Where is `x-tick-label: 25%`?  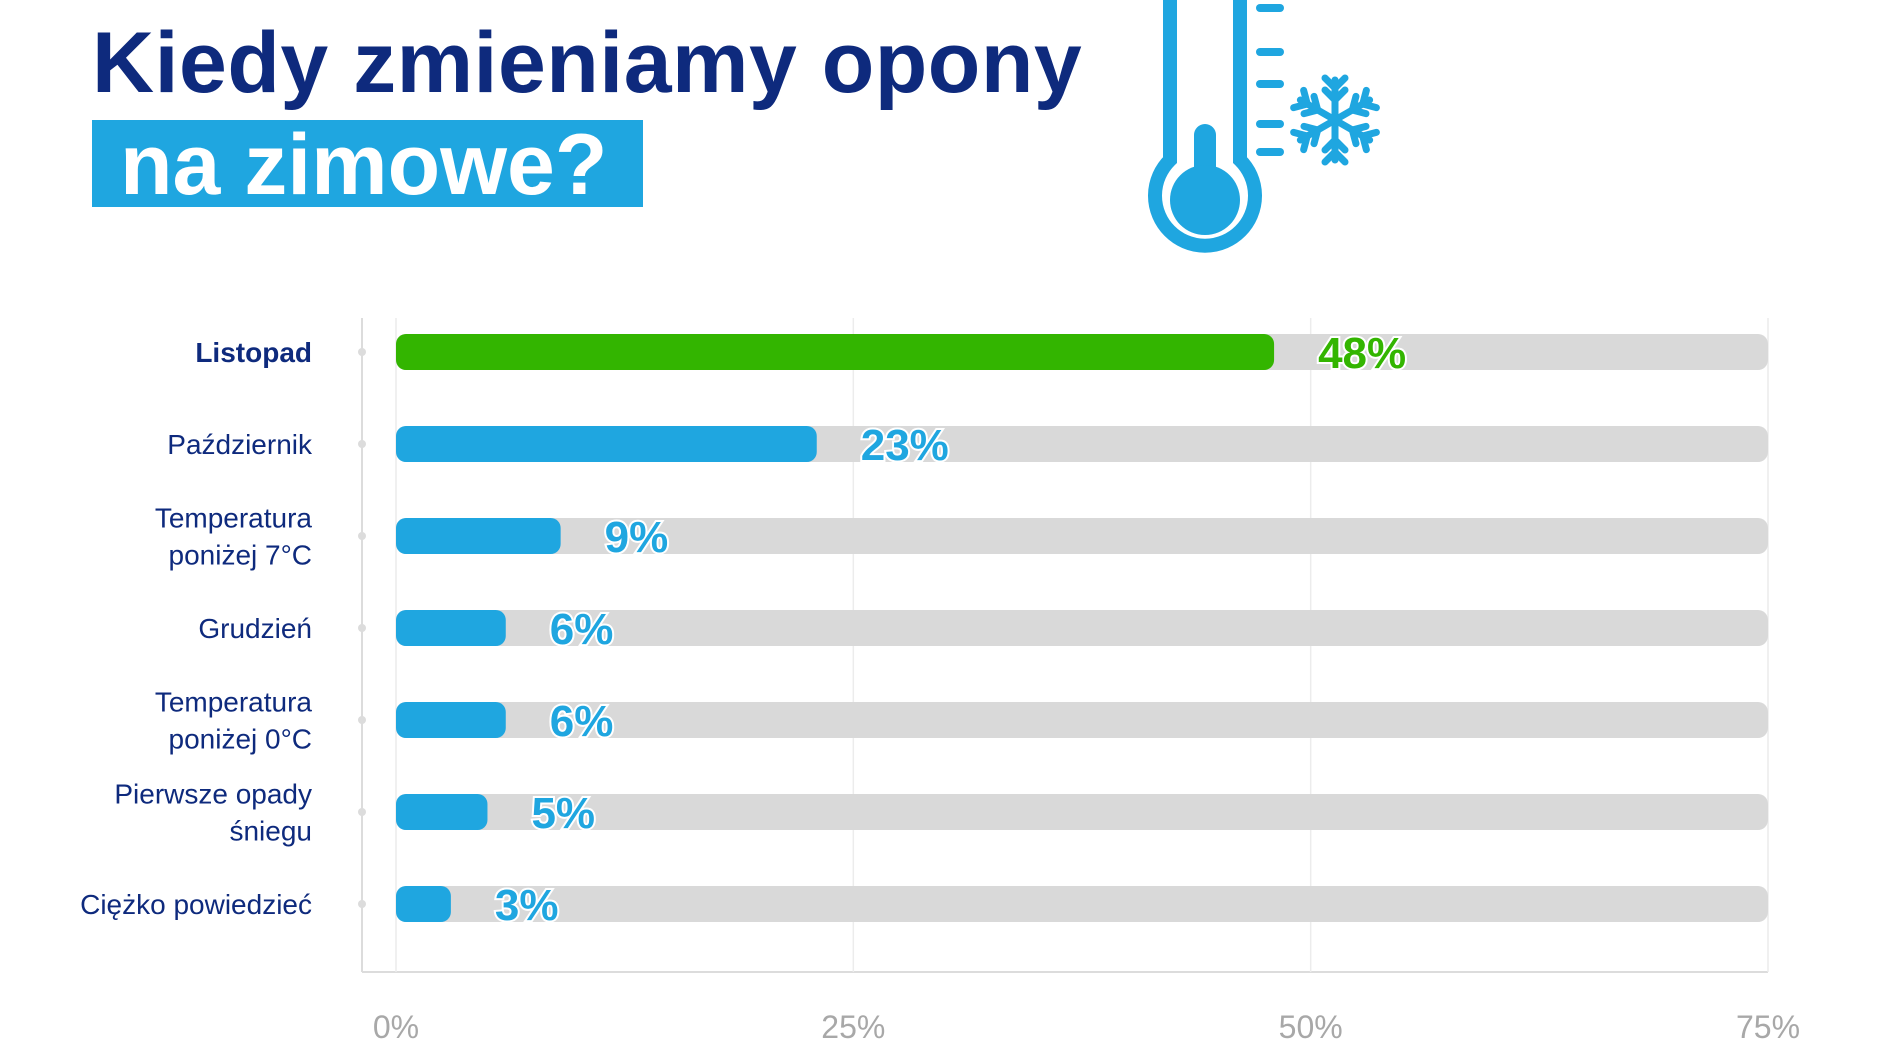
x-tick-label: 25% is located at coordinates (853, 1027).